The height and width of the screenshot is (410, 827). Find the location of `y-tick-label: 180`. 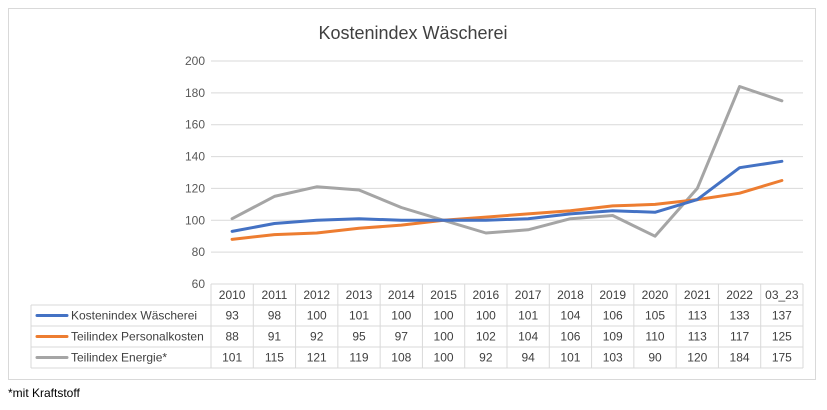

y-tick-label: 180 is located at coordinates (195, 93).